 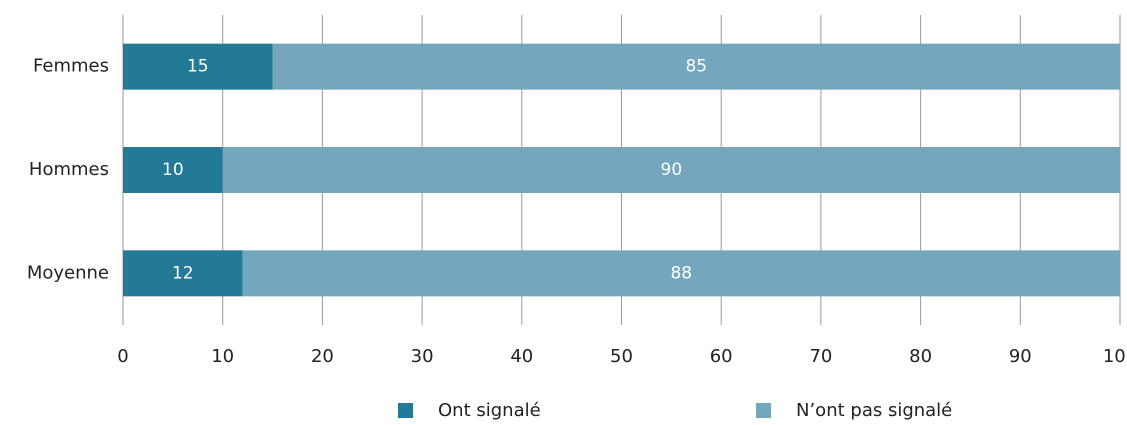 What do you see at coordinates (122, 356) in the screenshot?
I see `x-tick-label: 0` at bounding box center [122, 356].